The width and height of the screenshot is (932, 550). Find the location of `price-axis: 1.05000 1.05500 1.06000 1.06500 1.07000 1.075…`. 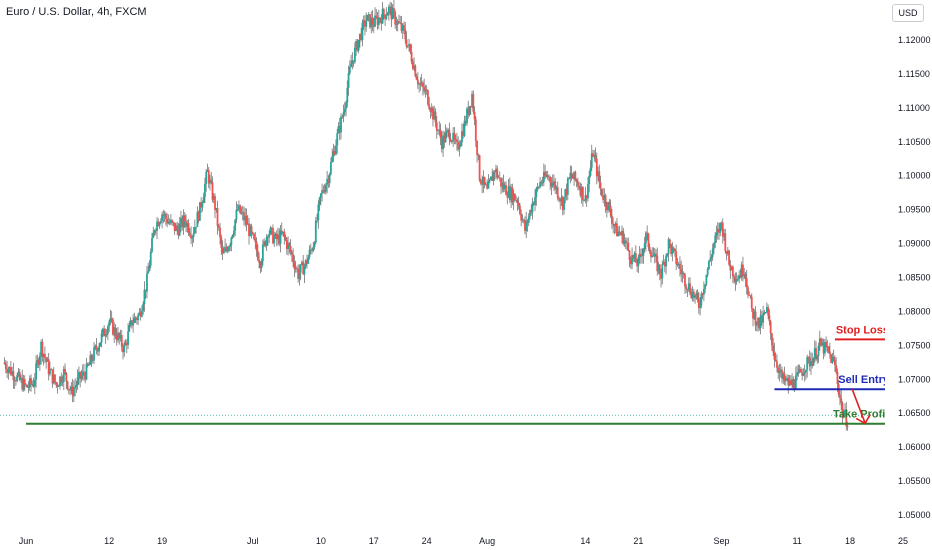

price-axis: 1.05000 1.05500 1.06000 1.06500 1.07000 1.075… is located at coordinates (908, 275).